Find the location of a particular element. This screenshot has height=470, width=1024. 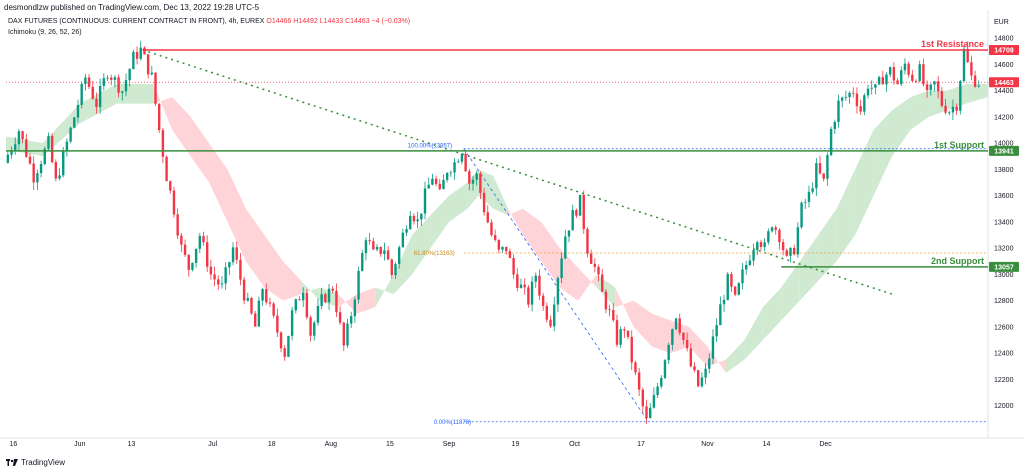

footer-brand: TradingView is located at coordinates (35, 462).